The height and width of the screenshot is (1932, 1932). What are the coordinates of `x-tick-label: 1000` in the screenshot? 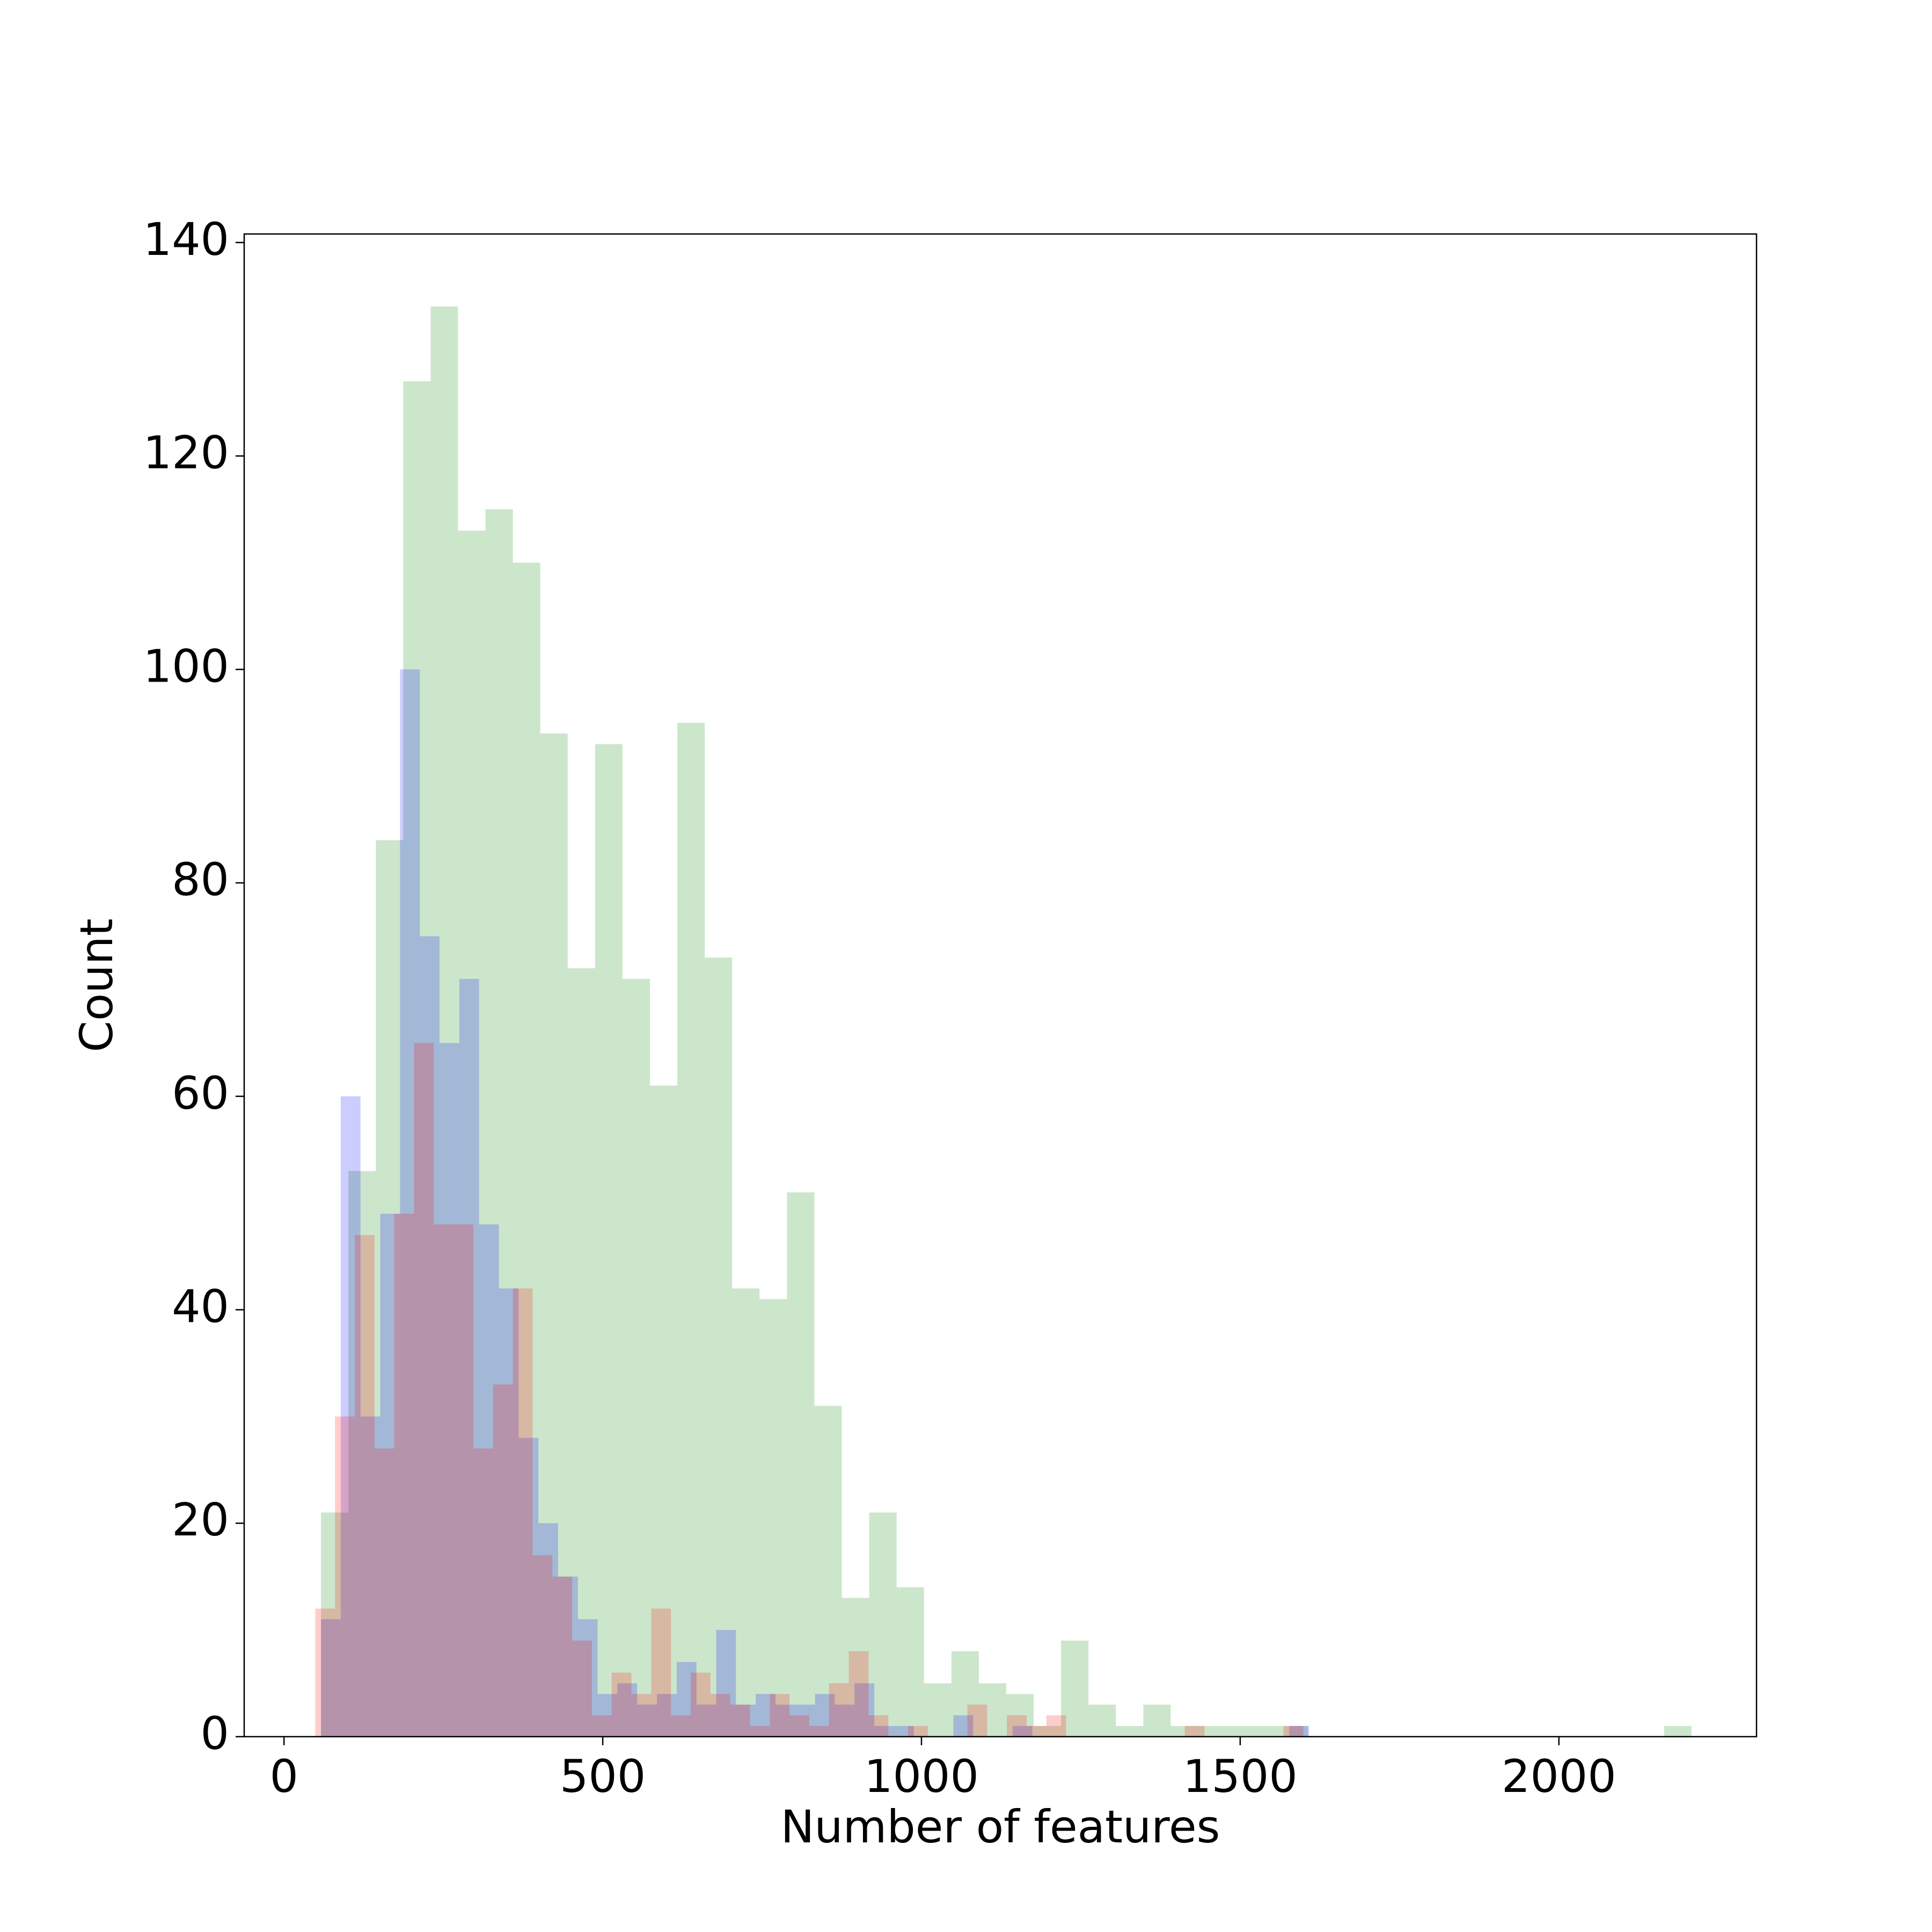 It's located at (921, 1776).